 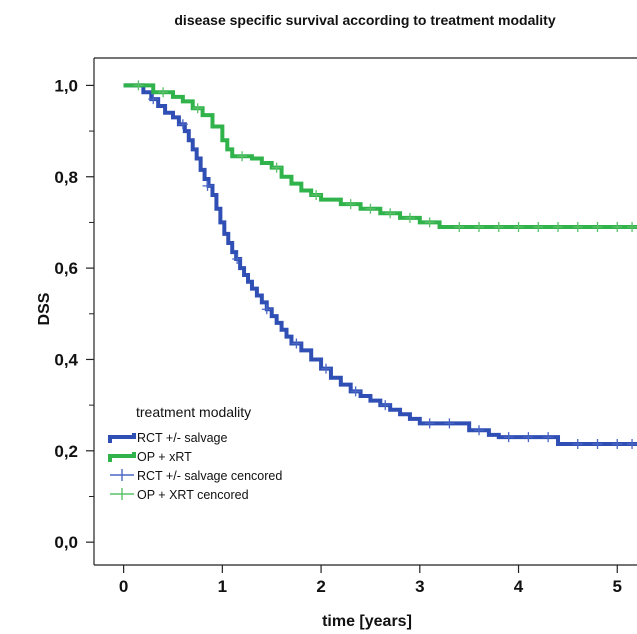 What do you see at coordinates (209, 476) in the screenshot?
I see `legend-label-2: RCT +/- salvage cencored` at bounding box center [209, 476].